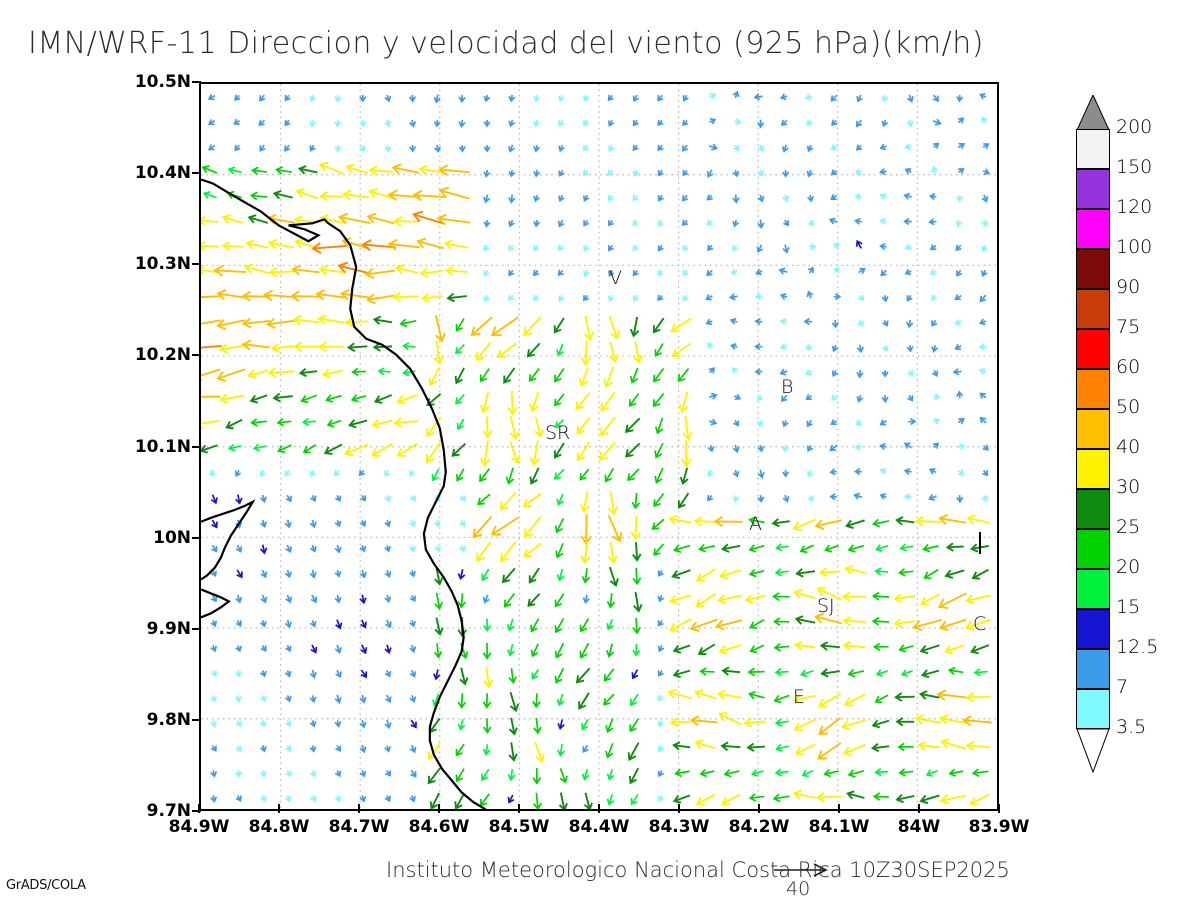 Image resolution: width=1200 pixels, height=900 pixels. What do you see at coordinates (1093, 751) in the screenshot?
I see `colorbar-underflow-arrow` at bounding box center [1093, 751].